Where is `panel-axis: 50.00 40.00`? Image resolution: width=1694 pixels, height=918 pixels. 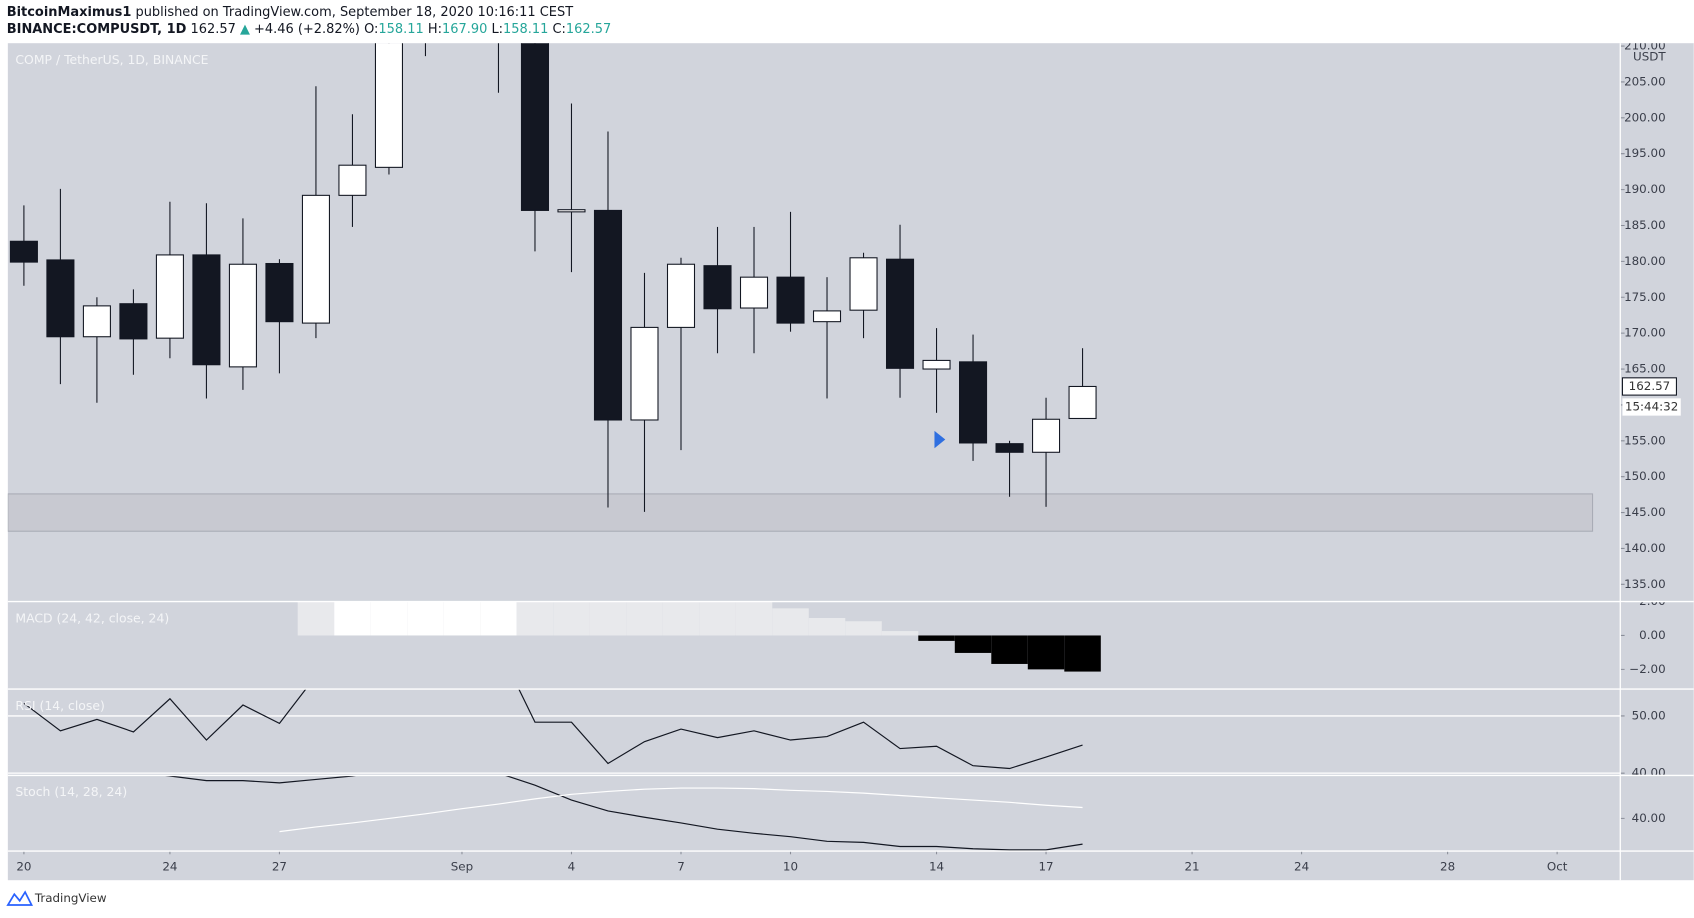
panel-axis: 50.00 40.00 is located at coordinates (1643, 744).